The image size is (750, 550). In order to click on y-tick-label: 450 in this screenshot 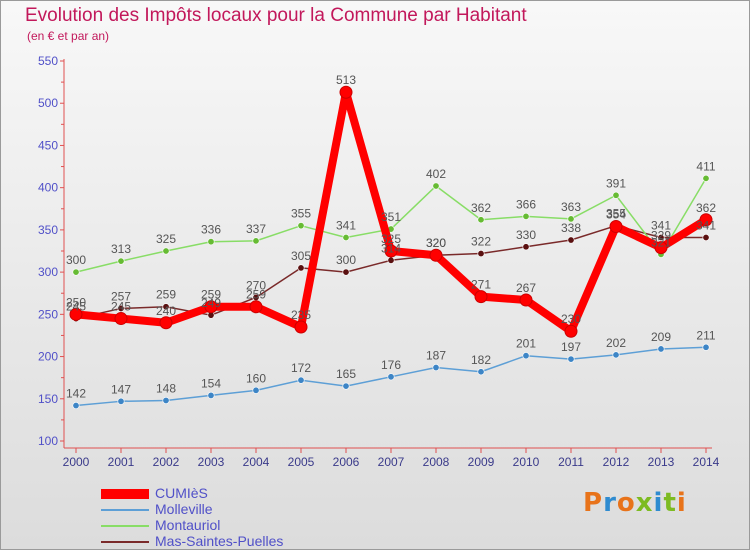, I will do `click(48, 145)`.